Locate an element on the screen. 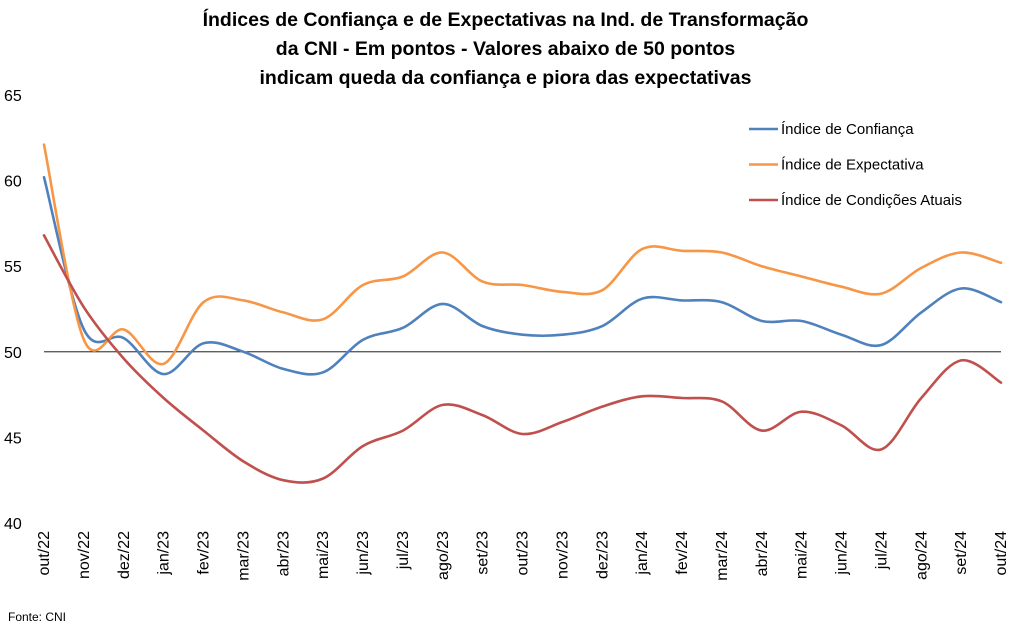 The height and width of the screenshot is (630, 1011). x-tick-label: jan/24 is located at coordinates (642, 553).